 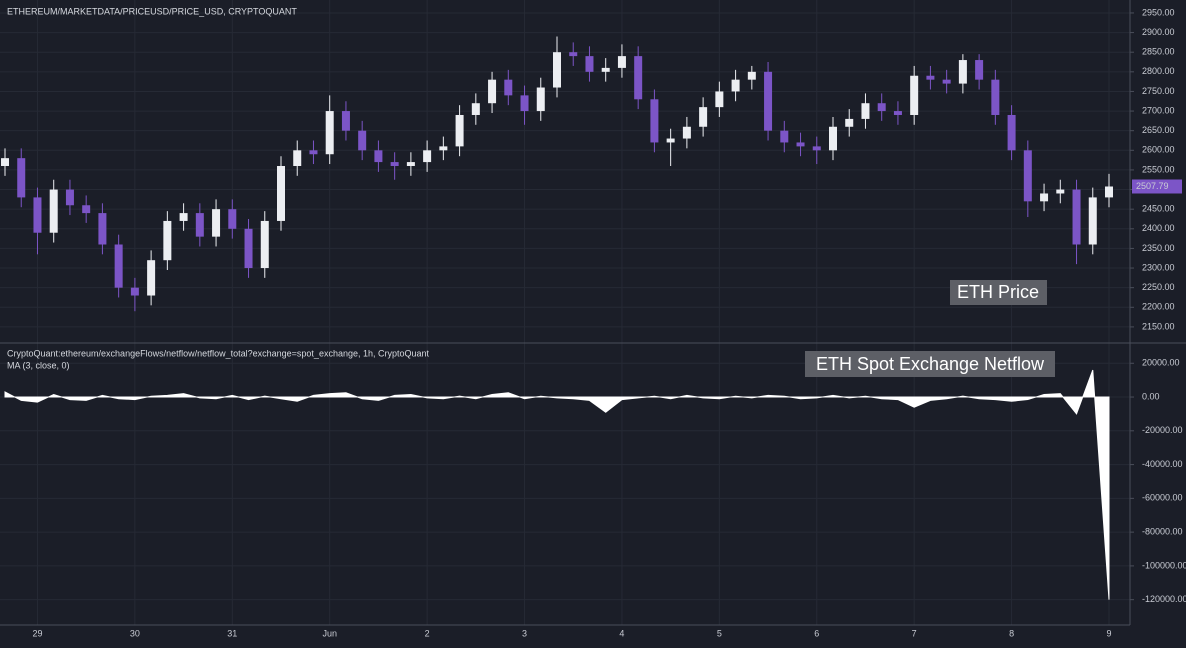 I want to click on y-tick-label: -80000.00, so click(x=1162, y=532).